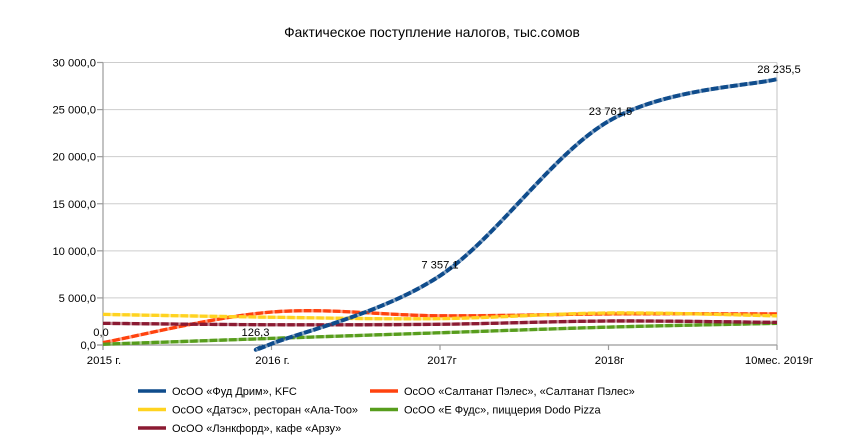  Describe the element at coordinates (74, 64) in the screenshot. I see `y-tick-label: 30 000,0` at that location.